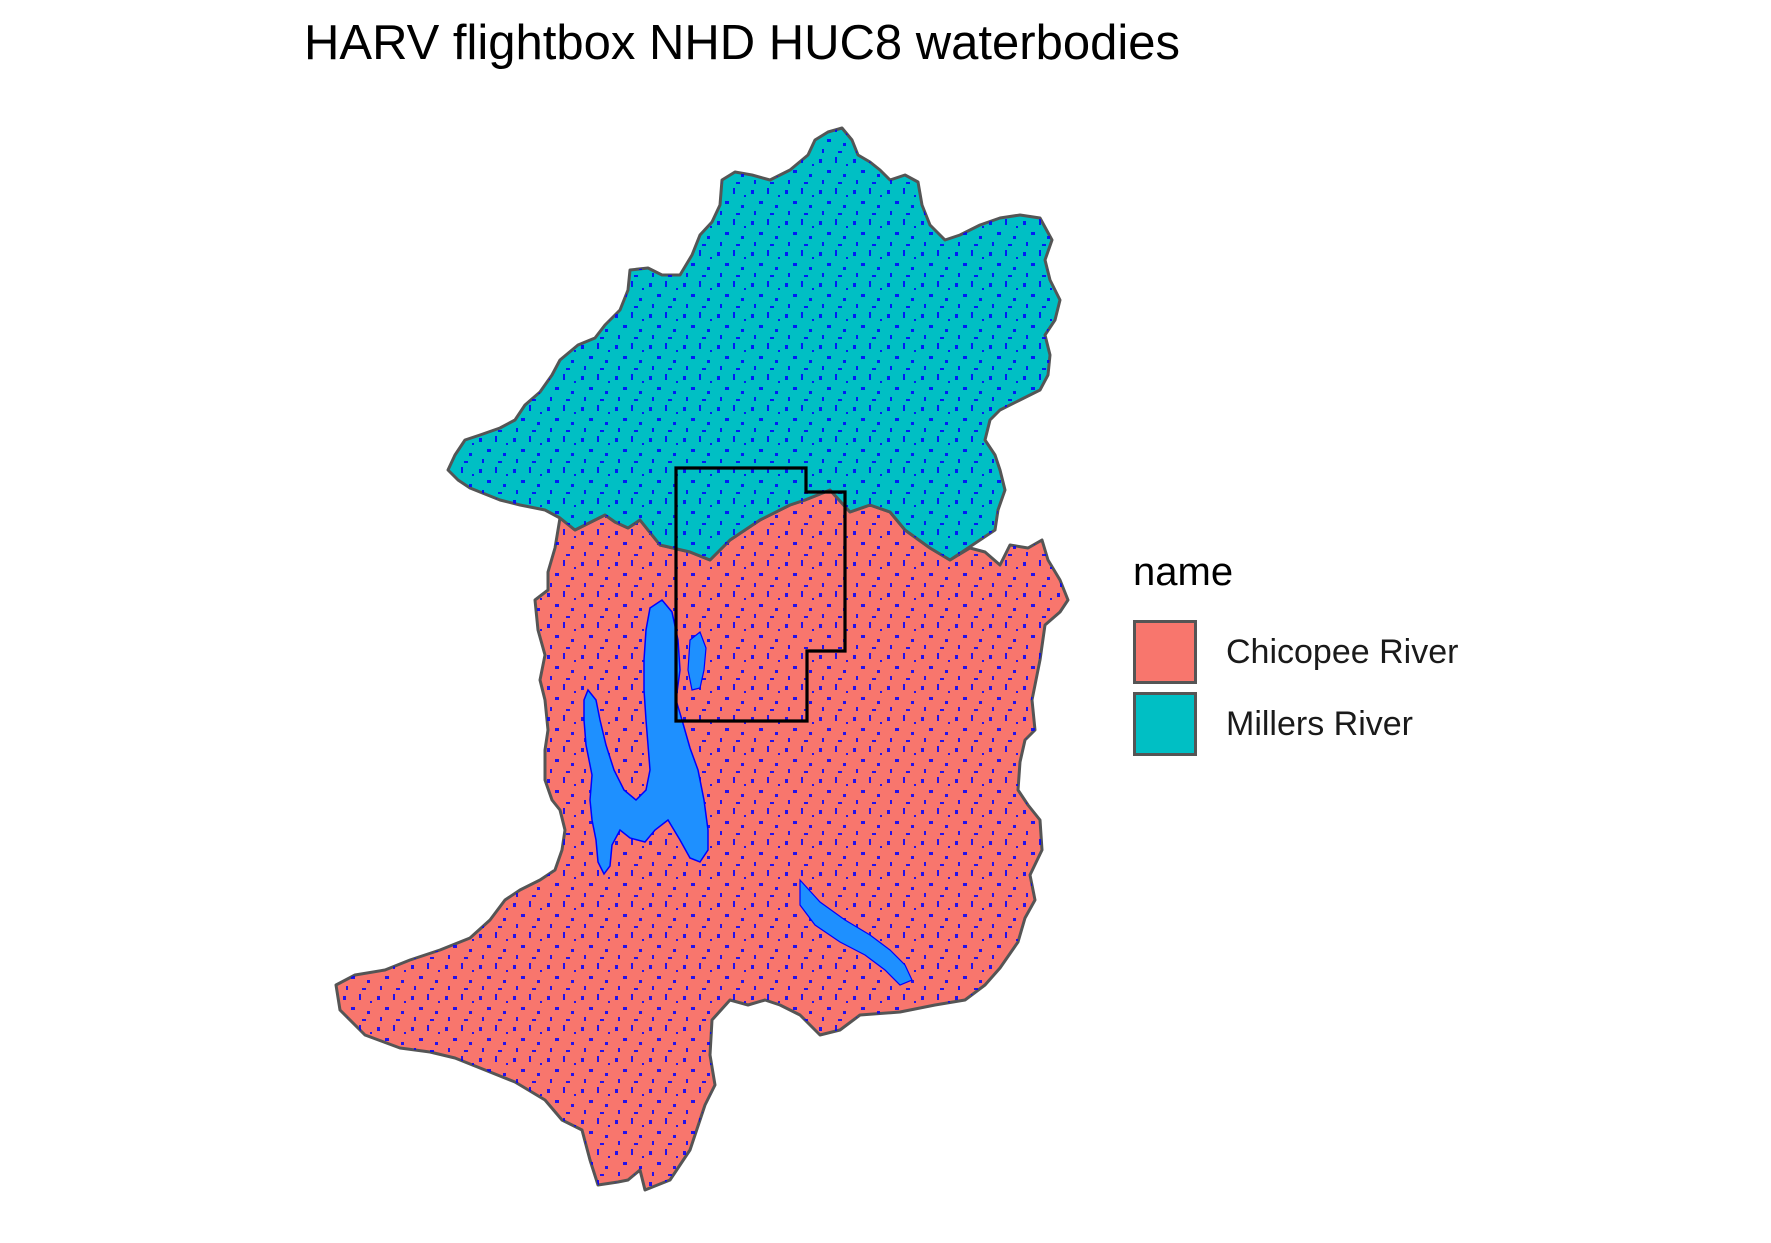  Describe the element at coordinates (1319, 724) in the screenshot. I see `legend-label-millers-river: Millers River` at that location.